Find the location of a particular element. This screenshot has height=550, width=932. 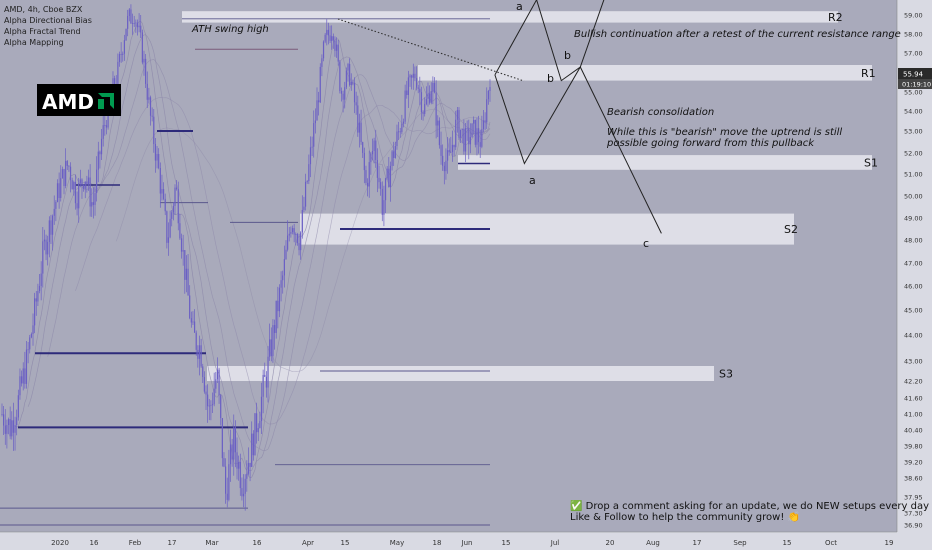

projection-bearish-path is located at coordinates (578, 149).